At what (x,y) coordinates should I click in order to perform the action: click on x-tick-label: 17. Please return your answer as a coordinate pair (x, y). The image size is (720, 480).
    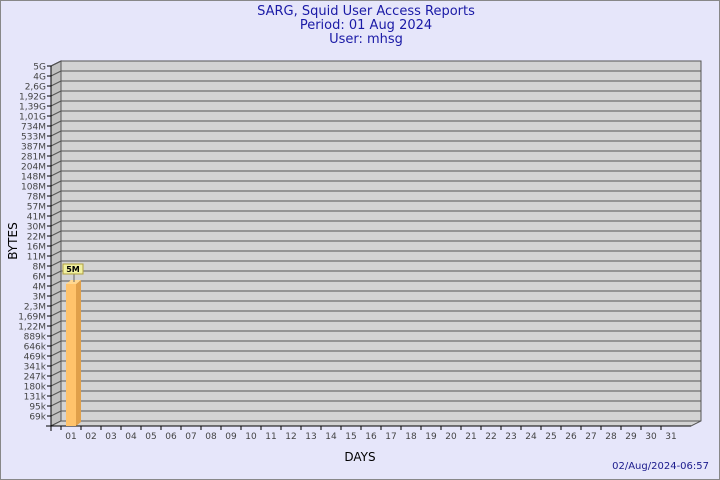
    Looking at the image, I should click on (390, 437).